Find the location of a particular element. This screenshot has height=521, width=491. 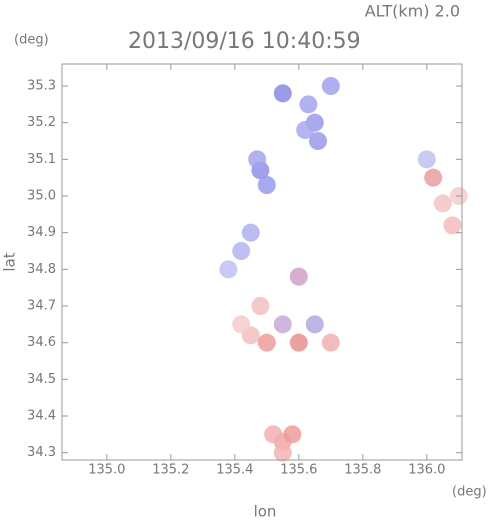

x-unit: (deg) is located at coordinates (469, 492).